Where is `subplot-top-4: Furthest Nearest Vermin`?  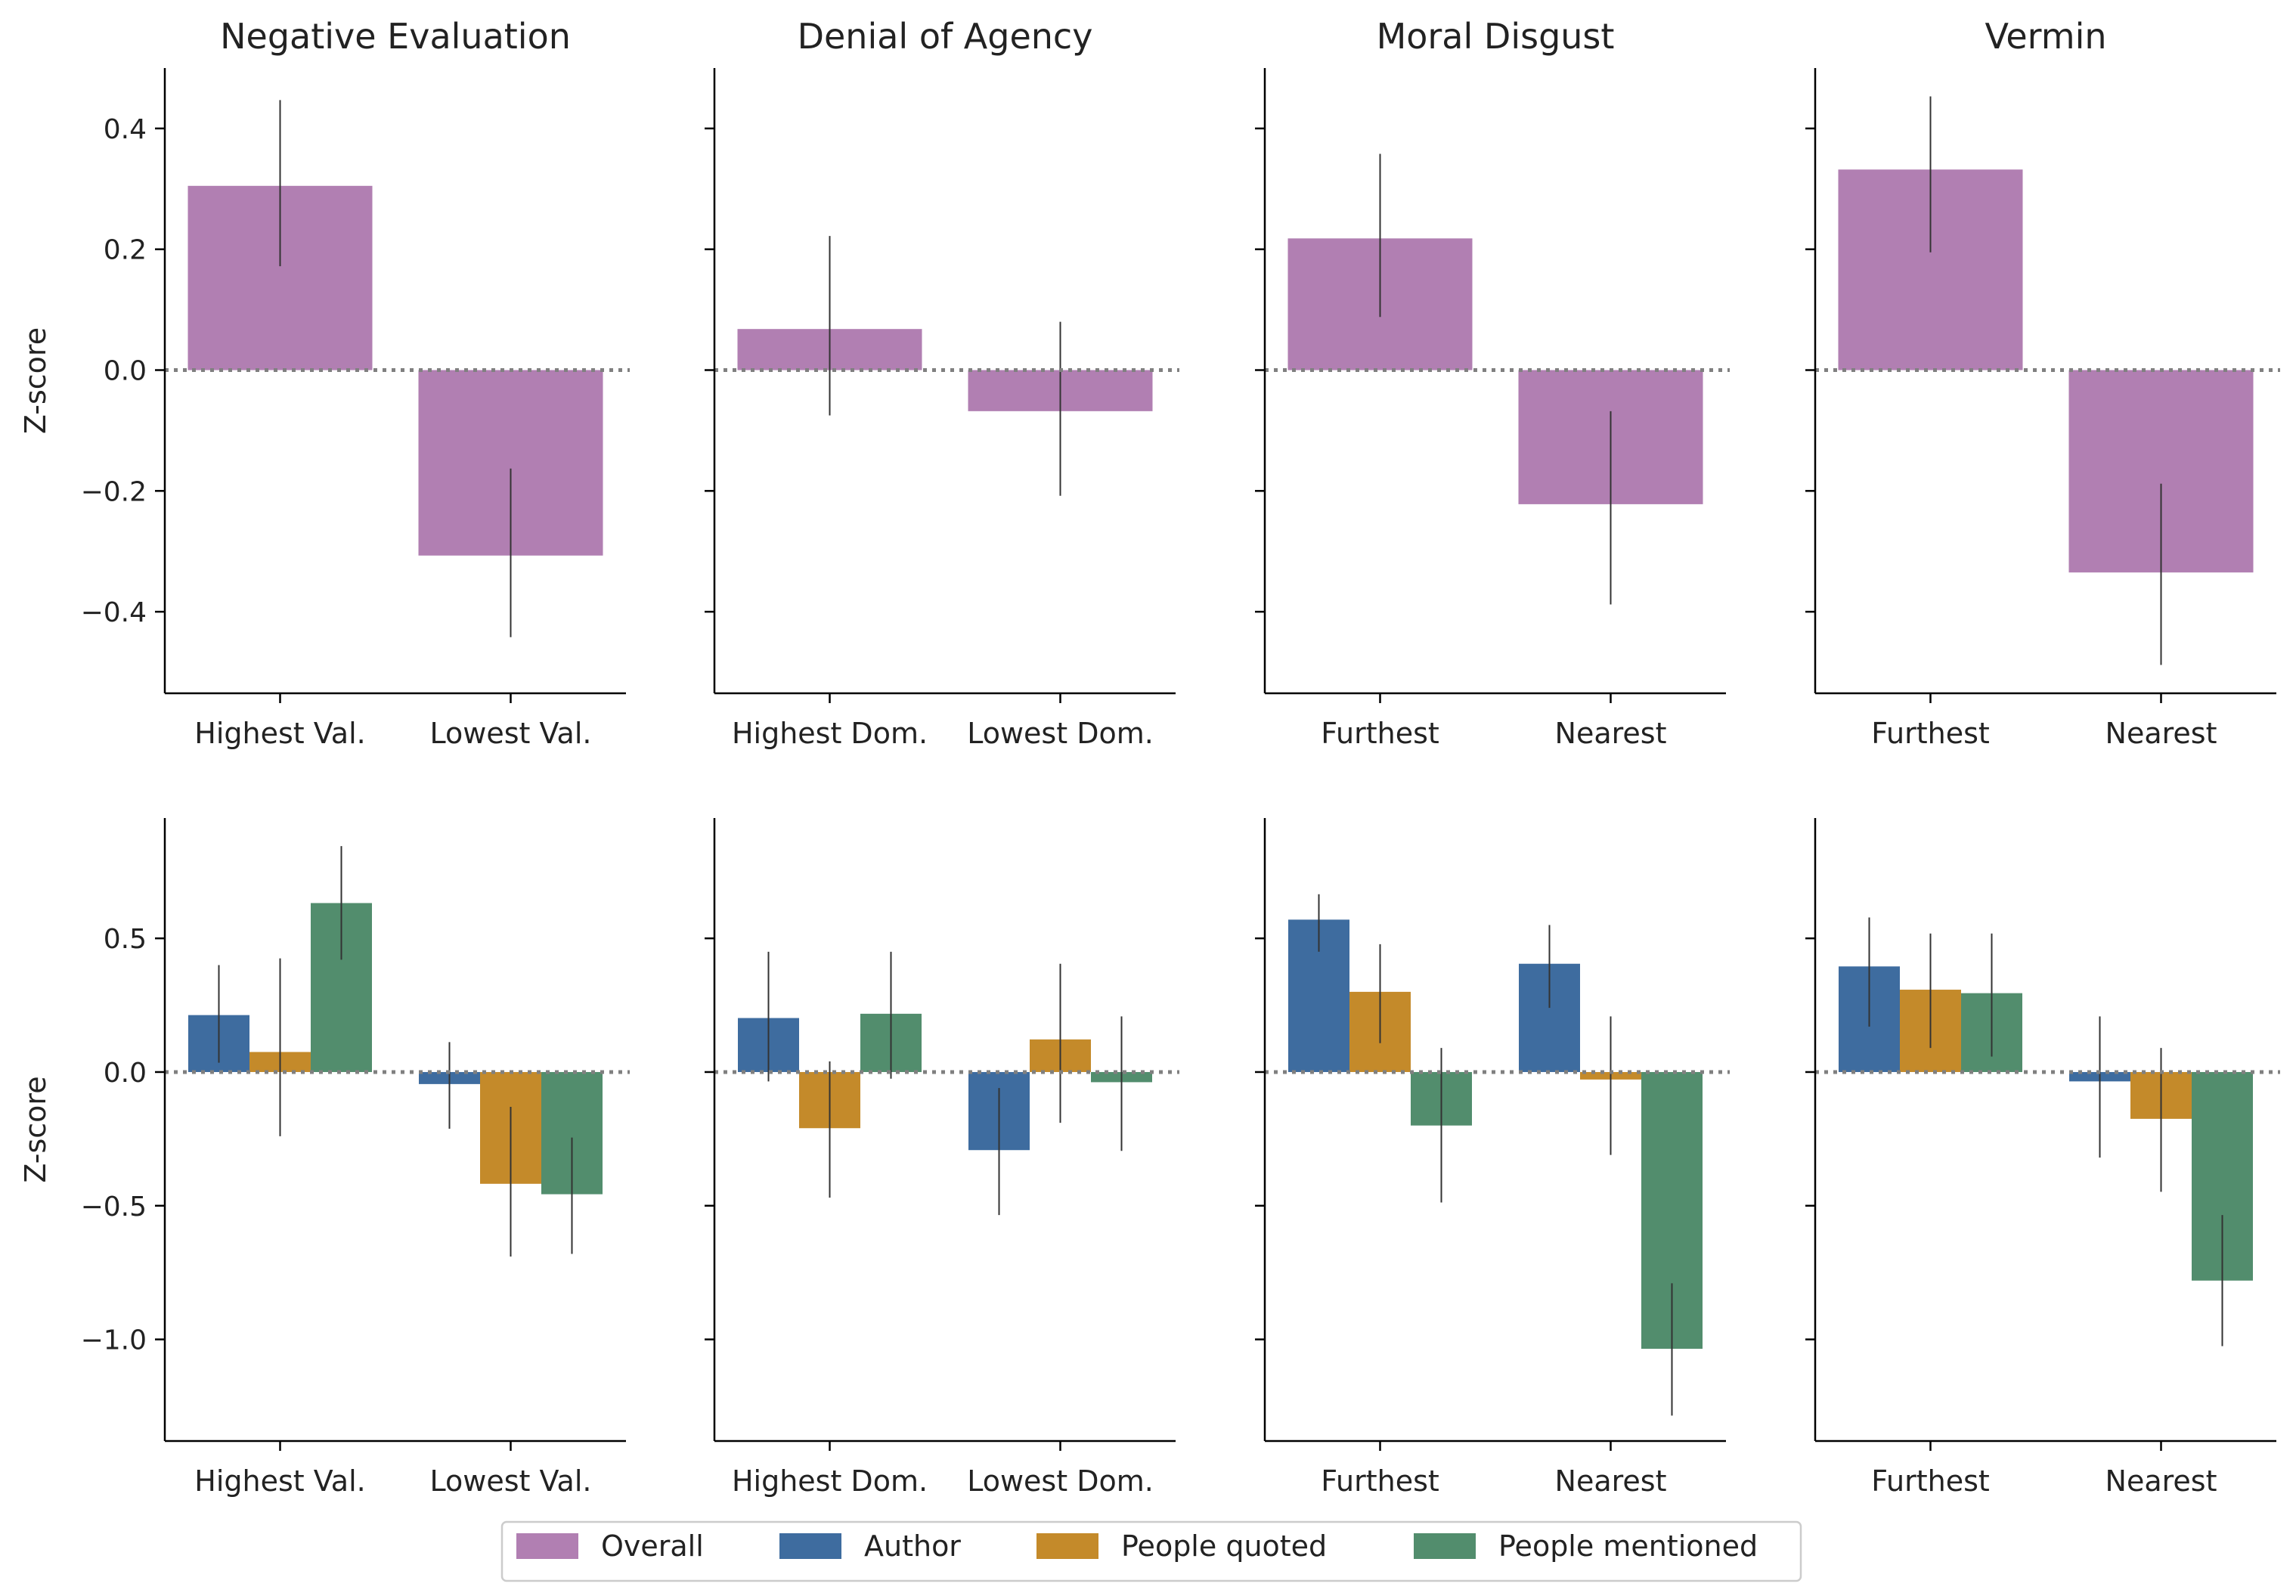 subplot-top-4: Furthest Nearest Vermin is located at coordinates (2042, 383).